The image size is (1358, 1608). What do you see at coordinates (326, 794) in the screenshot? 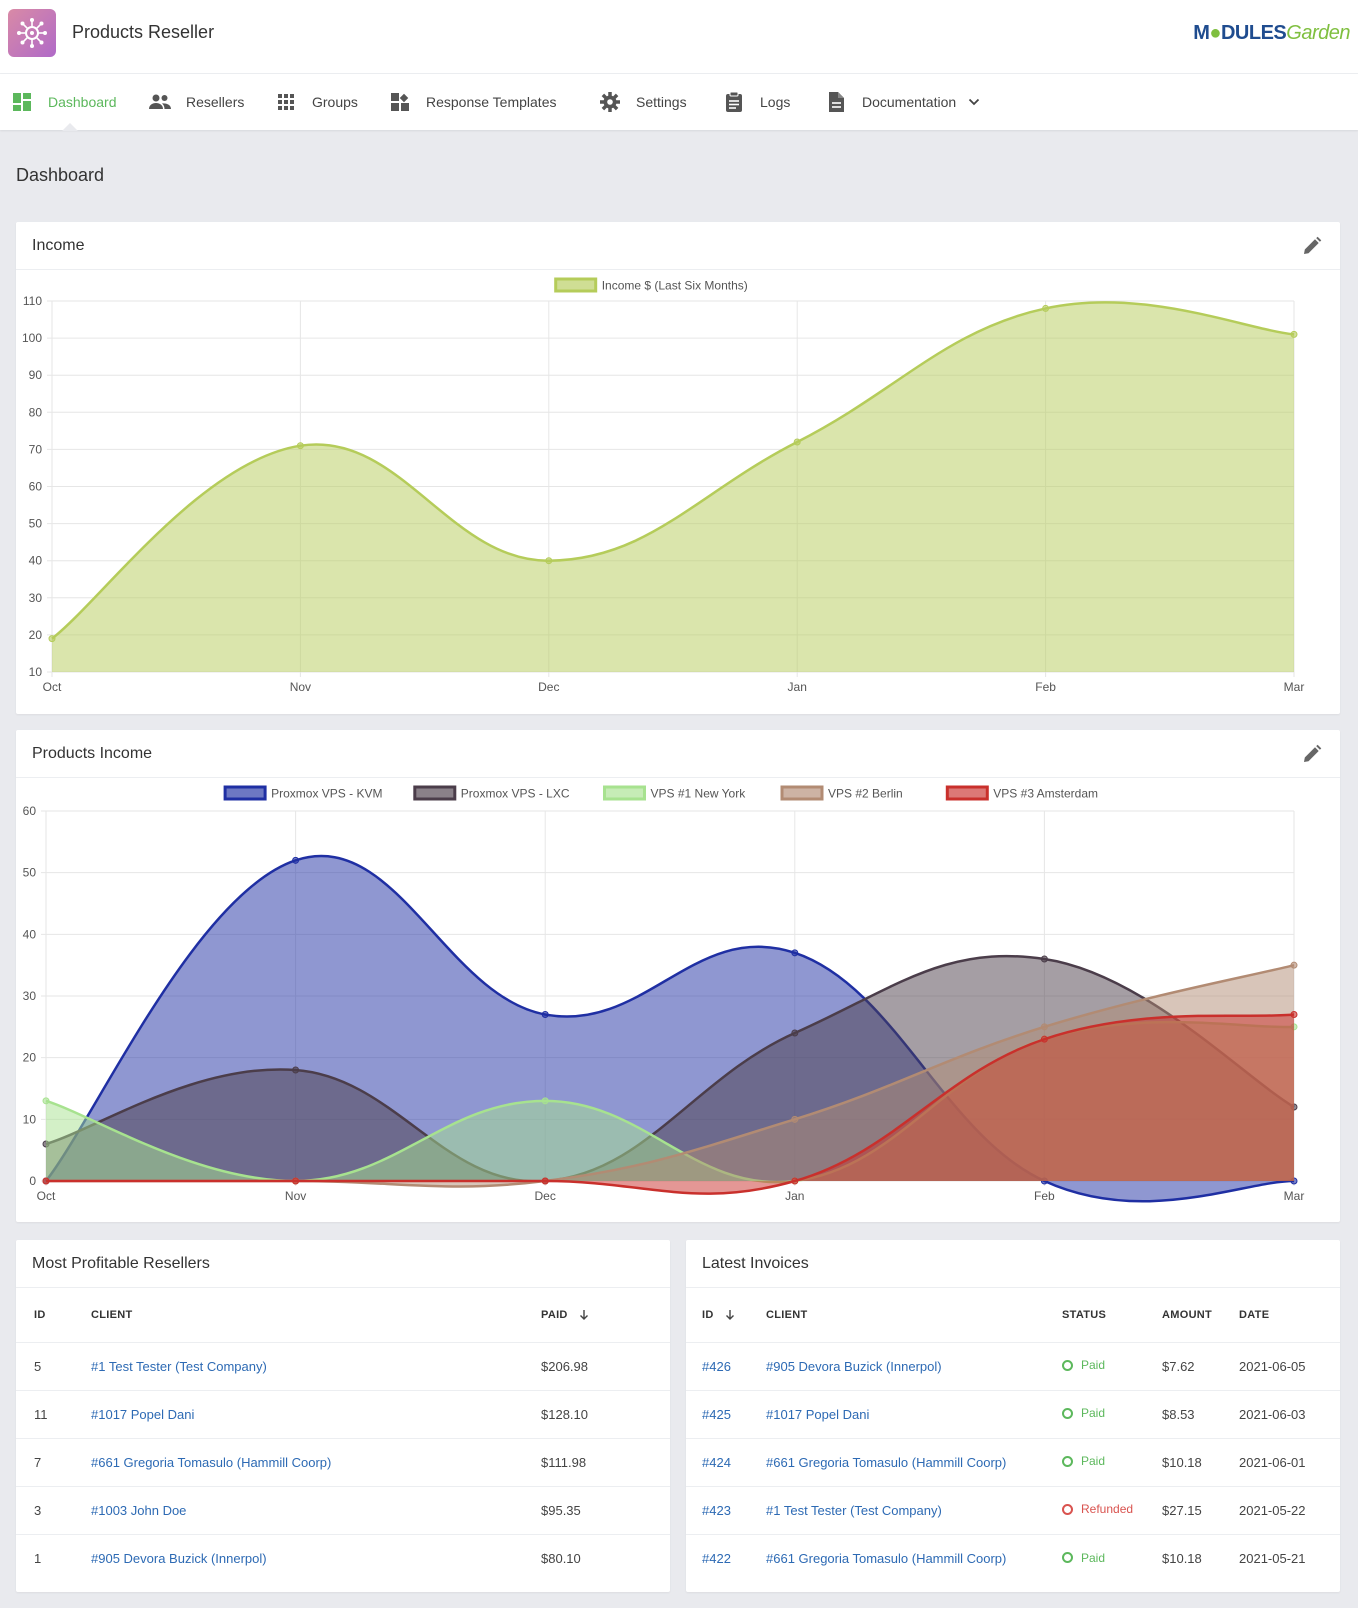
I see `legend-label: Proxmox VPS - KVM` at bounding box center [326, 794].